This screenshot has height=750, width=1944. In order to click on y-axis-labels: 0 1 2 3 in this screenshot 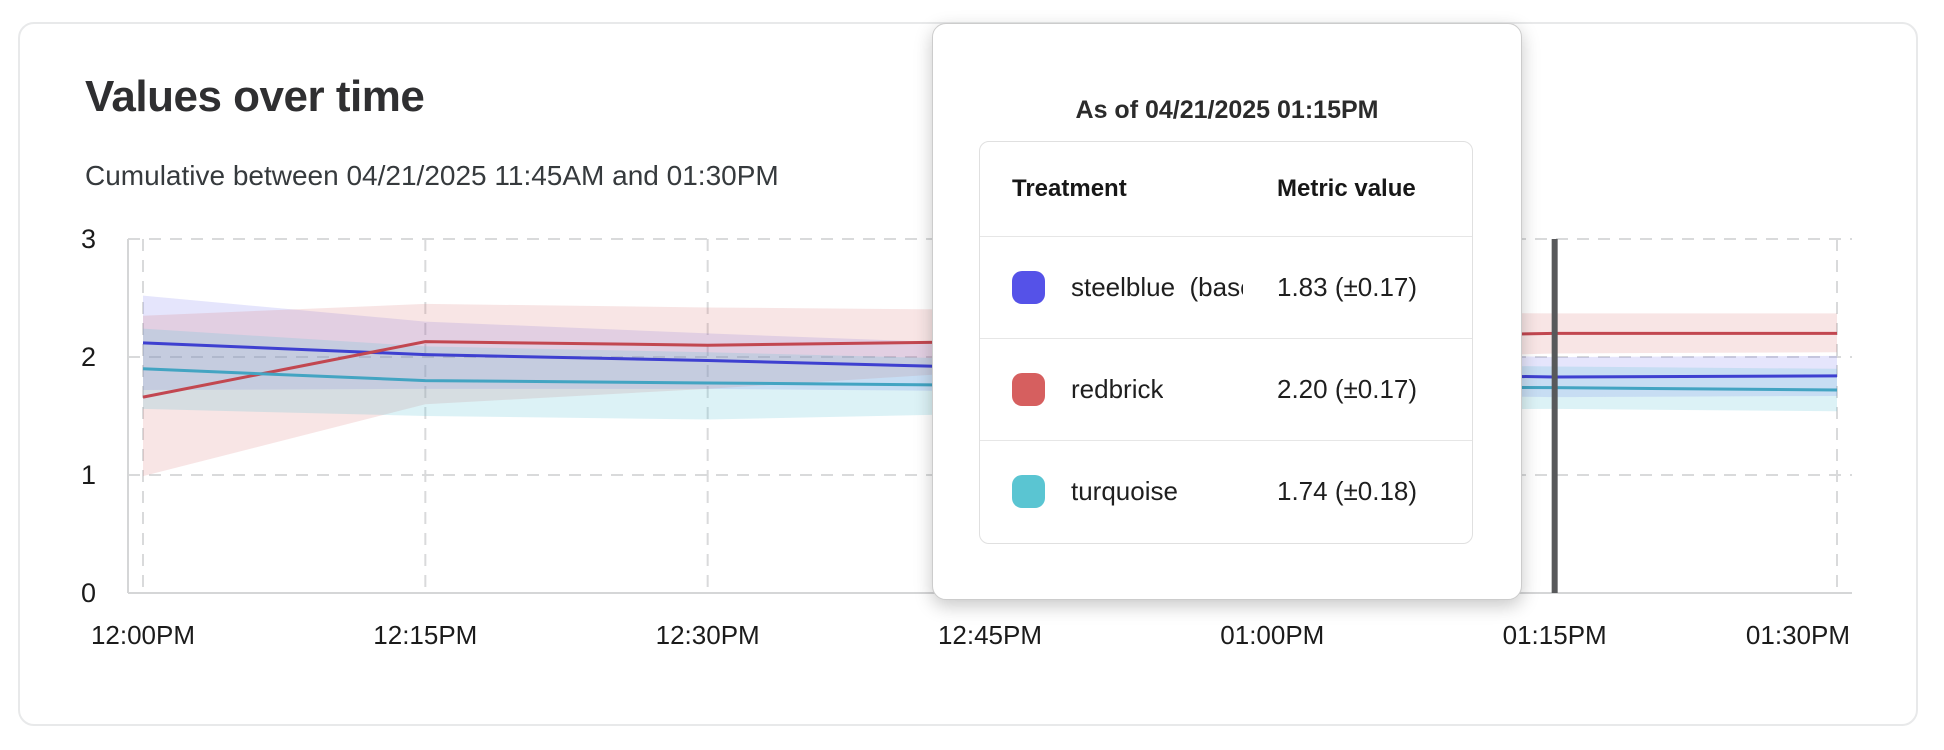, I will do `click(88, 416)`.